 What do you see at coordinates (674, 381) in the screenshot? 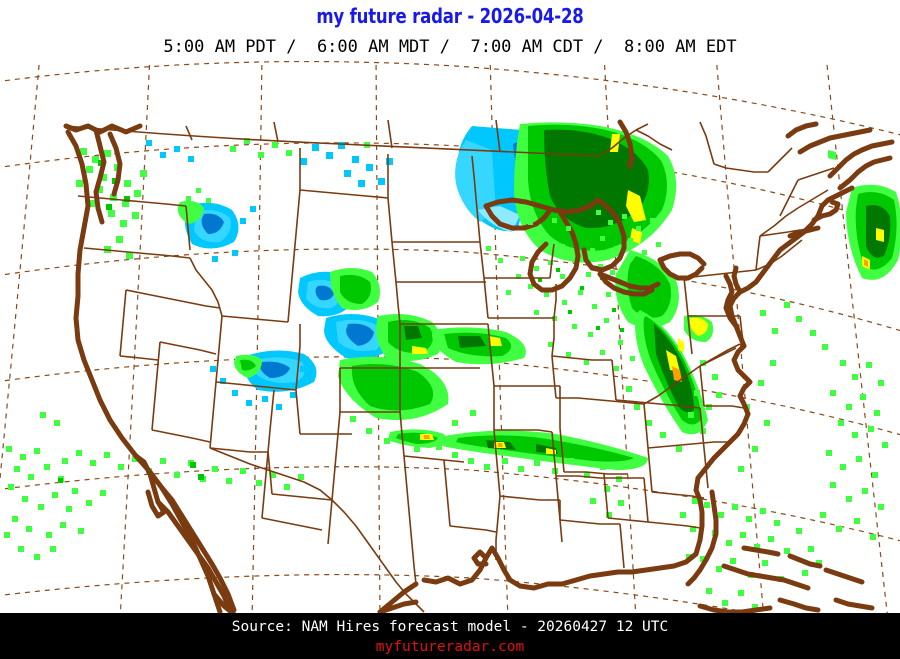
I see `precip-appalachian` at bounding box center [674, 381].